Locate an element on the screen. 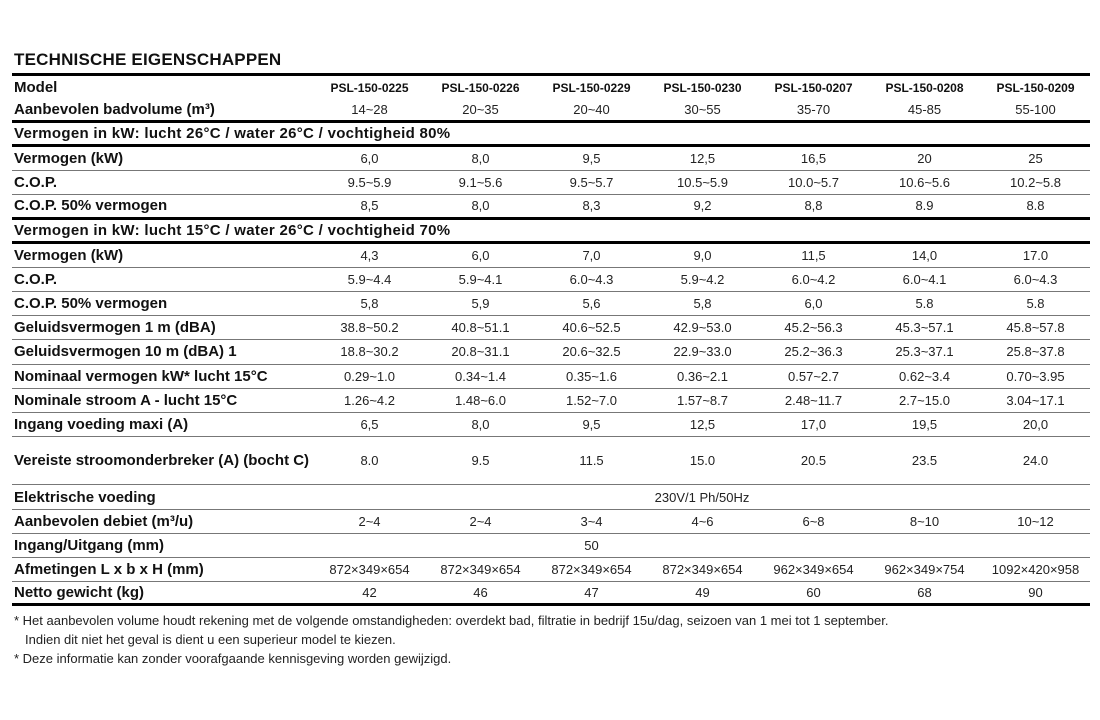 The width and height of the screenshot is (1100, 720). cell-value: 6.0~4.2 is located at coordinates (813, 279).